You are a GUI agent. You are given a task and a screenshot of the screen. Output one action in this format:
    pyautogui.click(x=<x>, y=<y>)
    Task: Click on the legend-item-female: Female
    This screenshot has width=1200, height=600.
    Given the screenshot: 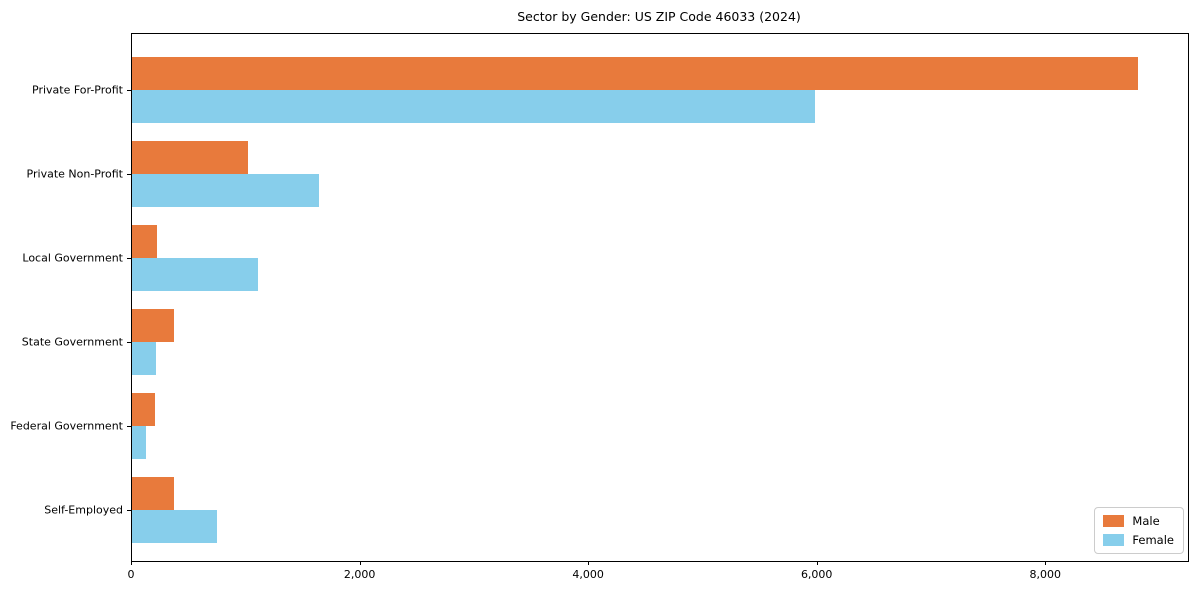 What is the action you would take?
    pyautogui.click(x=1138, y=540)
    